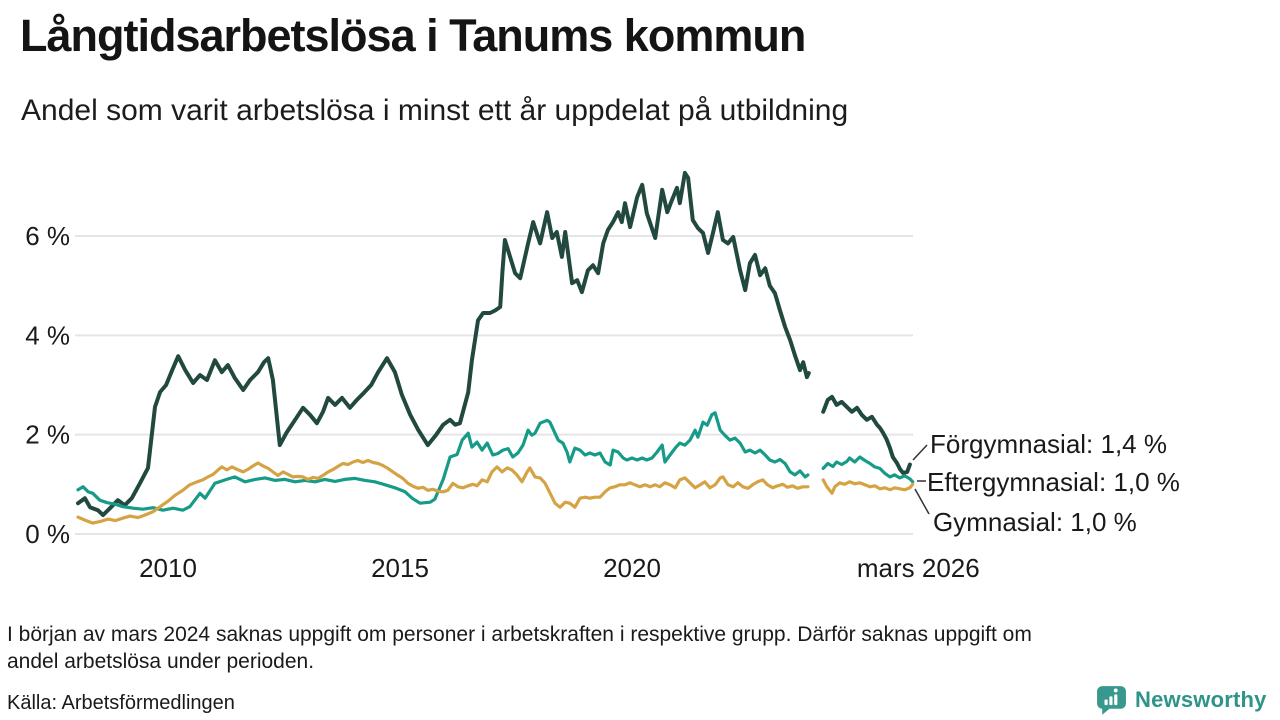 The height and width of the screenshot is (720, 1280). Describe the element at coordinates (632, 568) in the screenshot. I see `x-tick-label: 2020` at that location.